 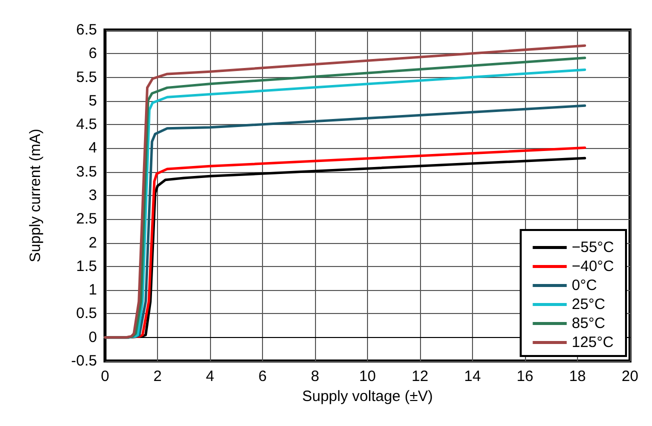 I want to click on x-tick-label: 14, so click(x=472, y=376).